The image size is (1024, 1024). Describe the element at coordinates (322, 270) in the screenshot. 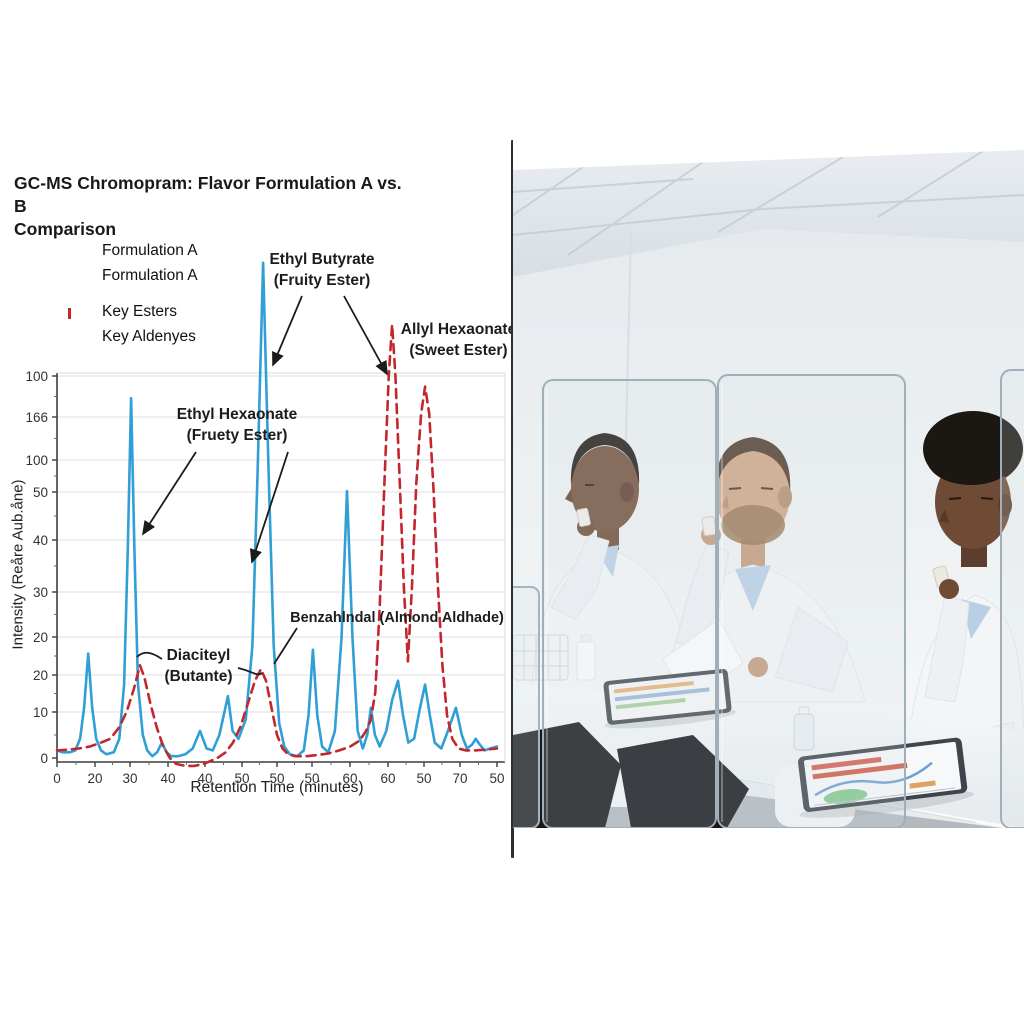

I see `annotation-ethyl-butyrate: Ethyl Butyrate (Fruity Ester)` at that location.